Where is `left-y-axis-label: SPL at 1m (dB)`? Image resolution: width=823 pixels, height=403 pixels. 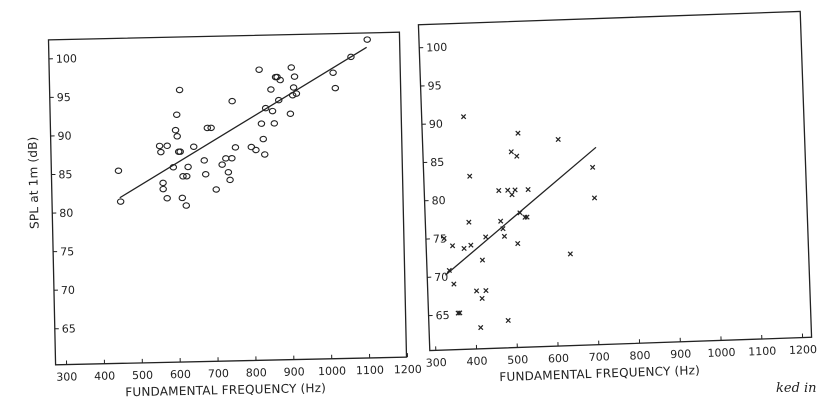
left-y-axis-label: SPL at 1m (dB) is located at coordinates (34, 182).